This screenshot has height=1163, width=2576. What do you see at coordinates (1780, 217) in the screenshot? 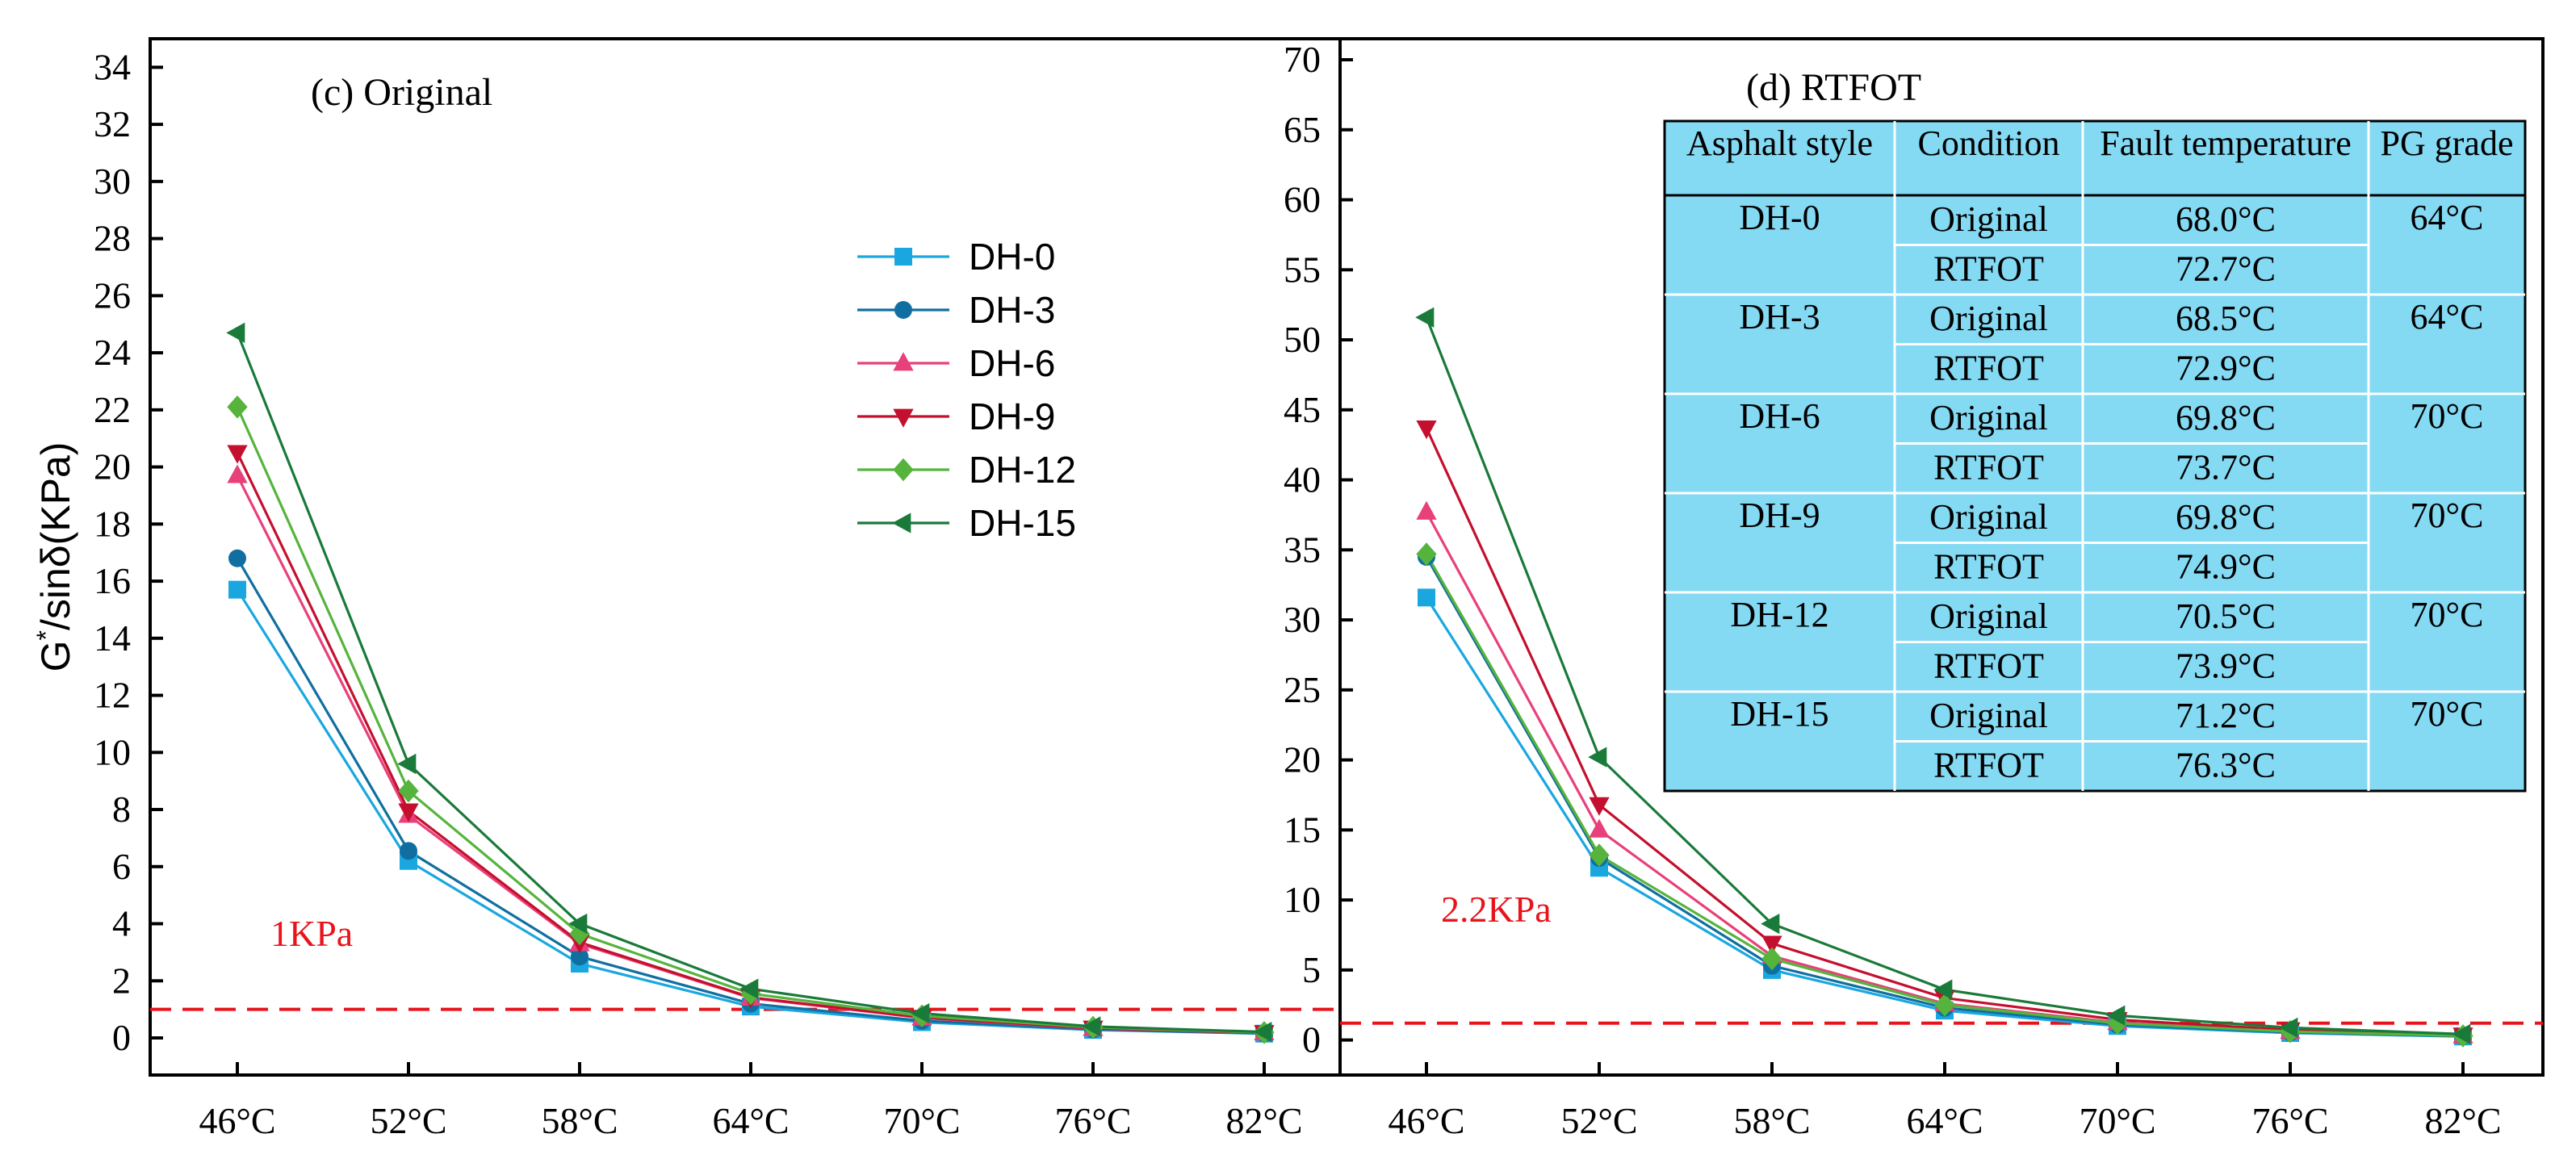
I see `table-cell-style: DH-0` at bounding box center [1780, 217].